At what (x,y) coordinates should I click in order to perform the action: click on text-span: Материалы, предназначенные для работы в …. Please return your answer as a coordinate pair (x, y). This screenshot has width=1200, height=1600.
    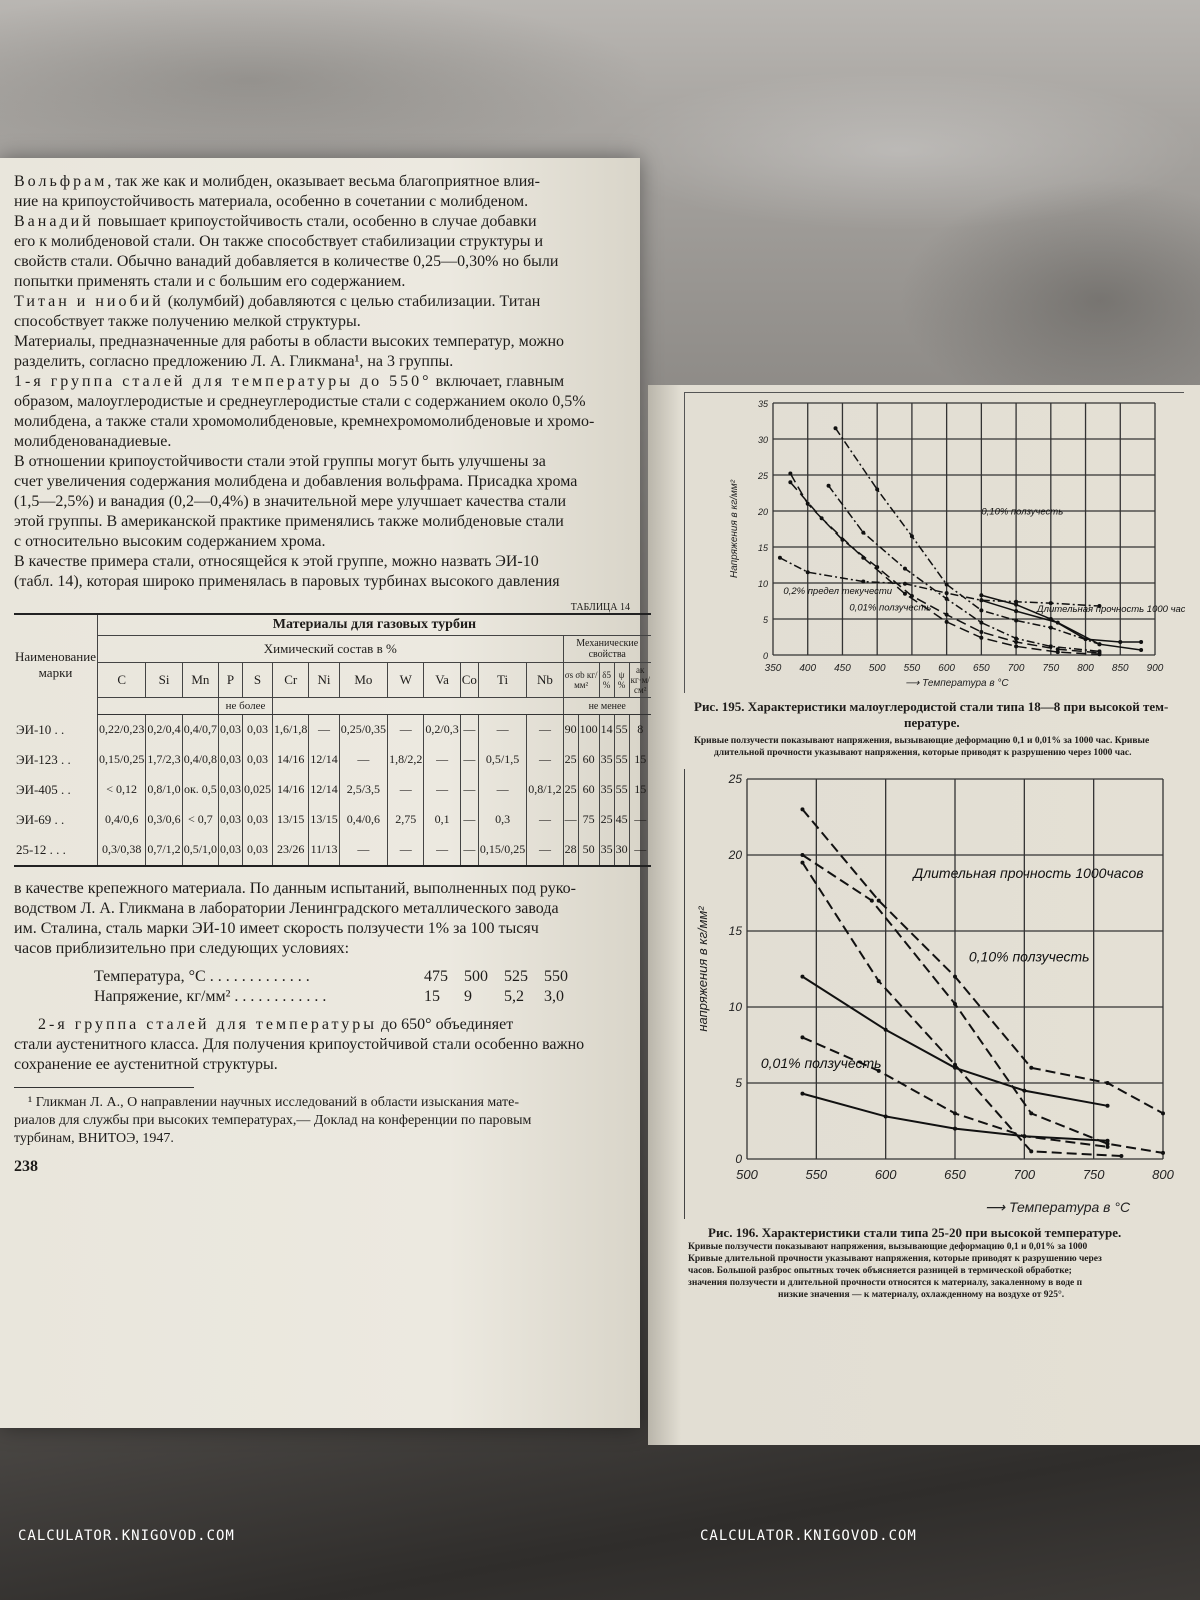
    Looking at the image, I should click on (289, 341).